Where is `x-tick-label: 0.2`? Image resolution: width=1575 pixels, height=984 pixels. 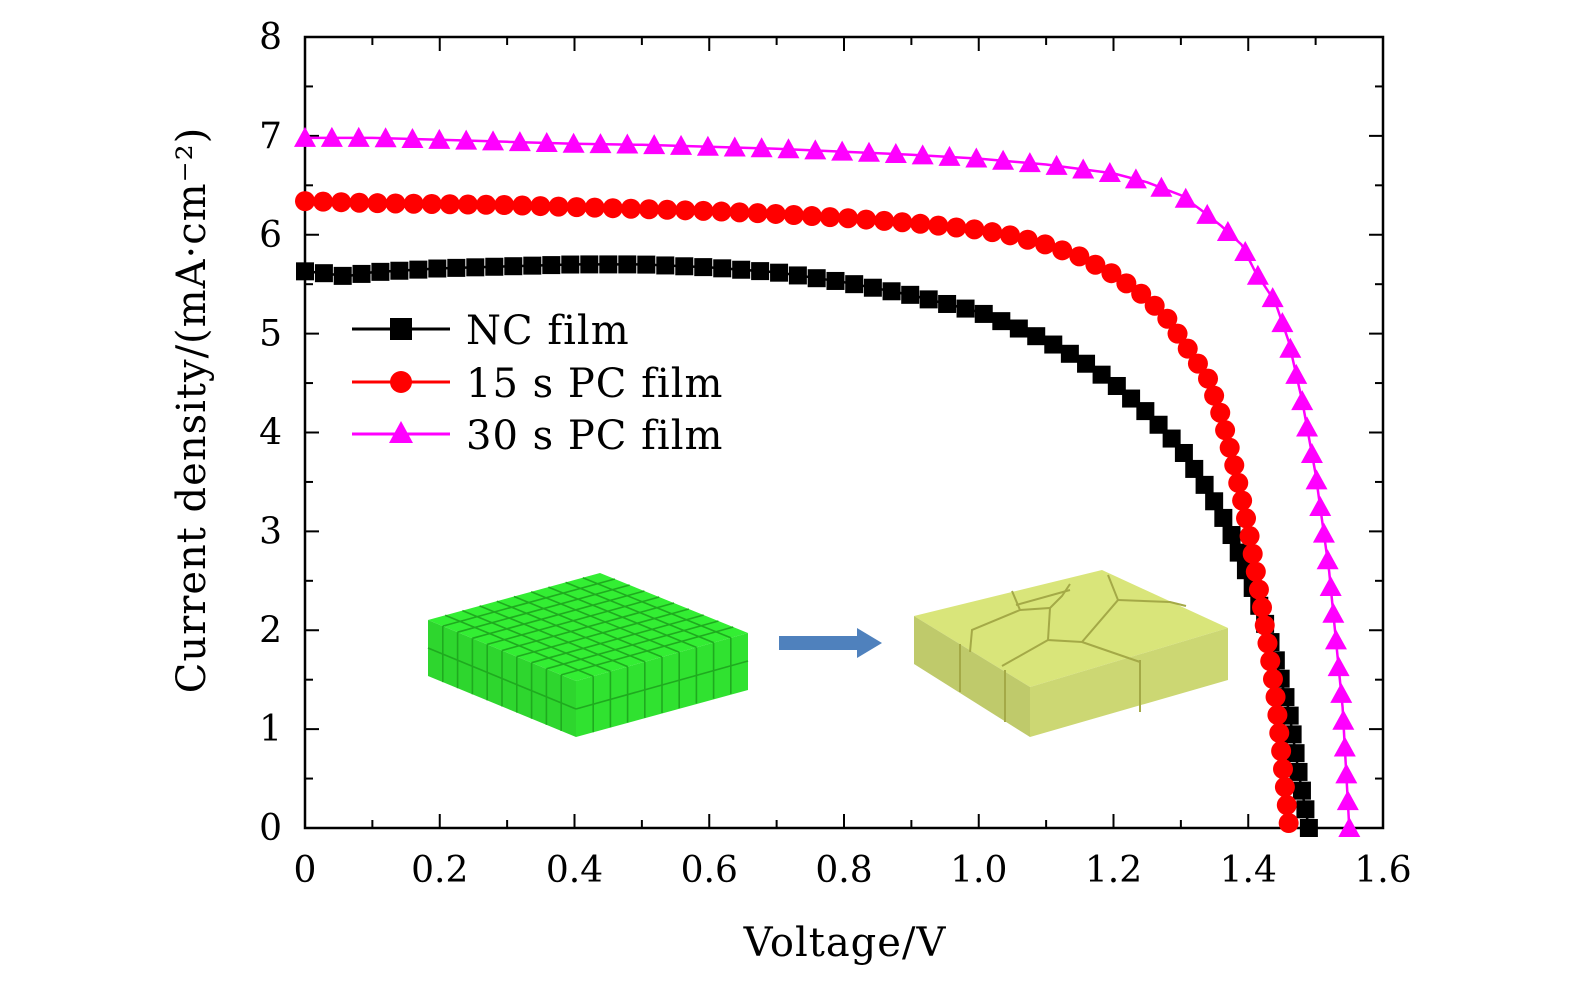
x-tick-label: 0.2 is located at coordinates (439, 870).